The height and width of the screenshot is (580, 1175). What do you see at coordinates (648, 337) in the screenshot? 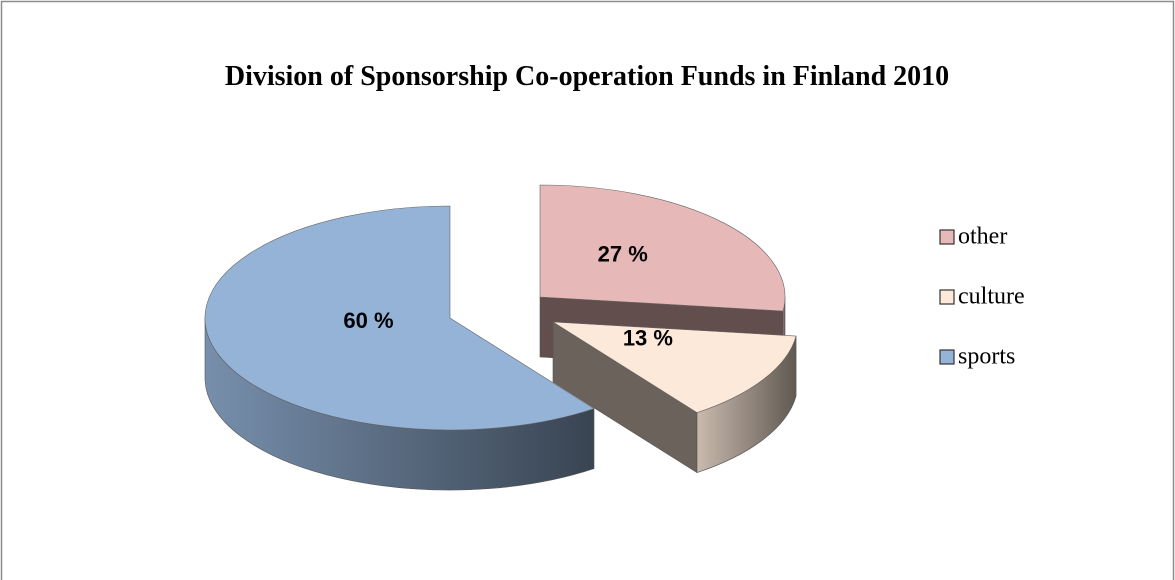
I see `value-label: 13 %` at bounding box center [648, 337].